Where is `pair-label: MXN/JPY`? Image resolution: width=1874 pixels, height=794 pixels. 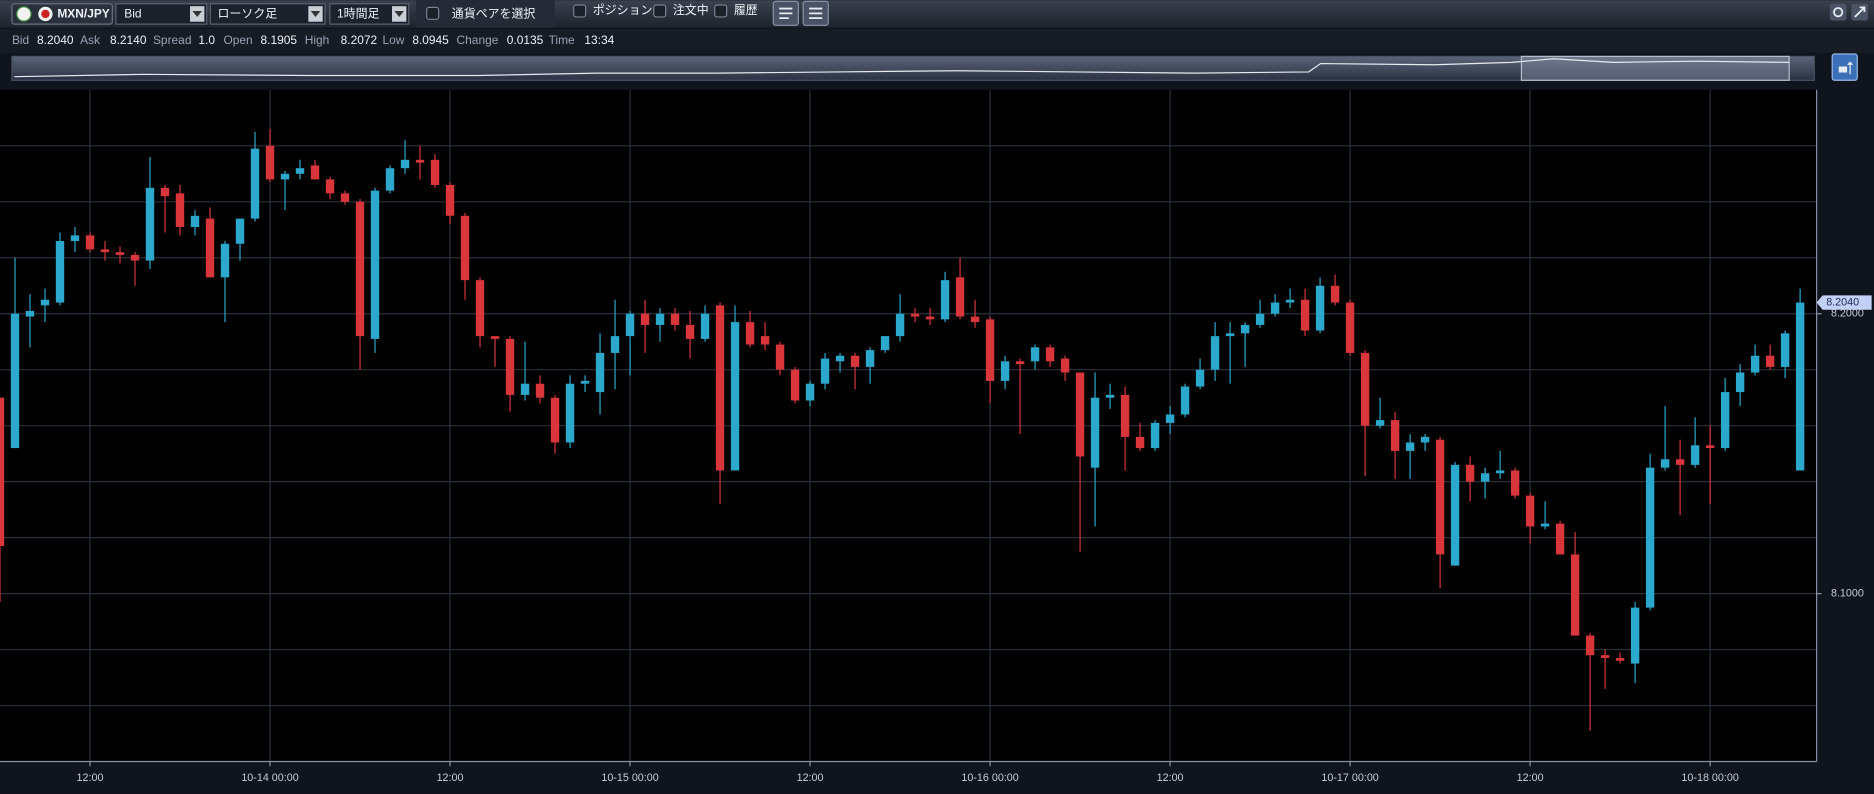 pair-label: MXN/JPY is located at coordinates (83, 14).